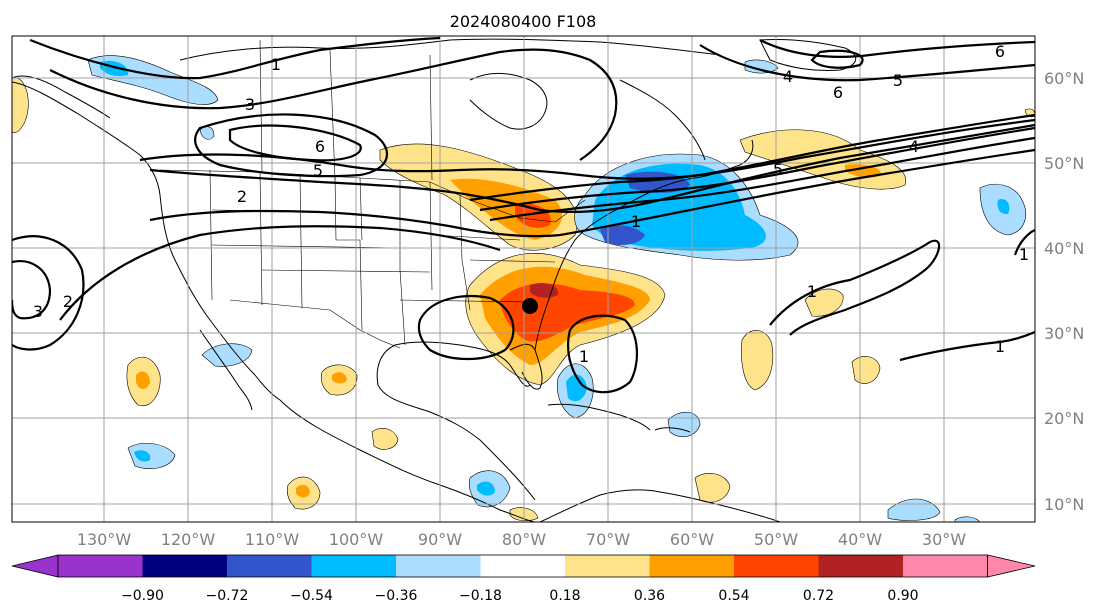  What do you see at coordinates (1064, 163) in the screenshot?
I see `lat-label: 50°N` at bounding box center [1064, 163].